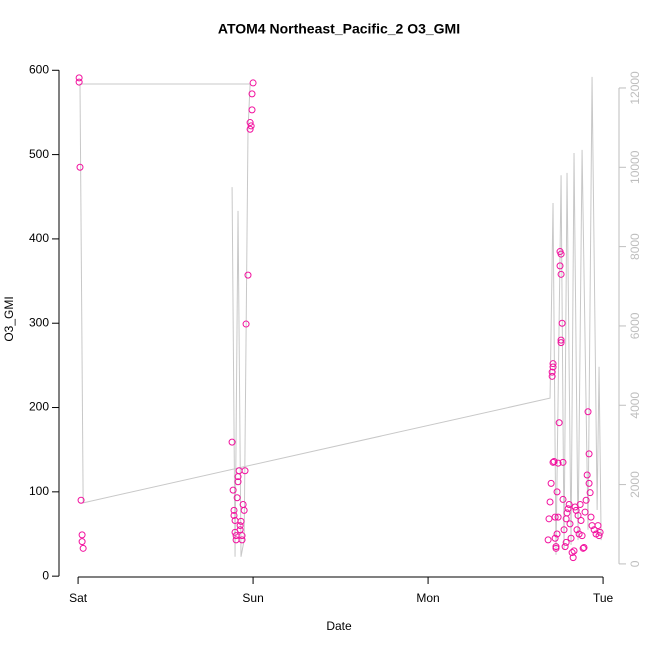 The height and width of the screenshot is (650, 650). What do you see at coordinates (427, 598) in the screenshot?
I see `x-tick-label: Mon` at bounding box center [427, 598].